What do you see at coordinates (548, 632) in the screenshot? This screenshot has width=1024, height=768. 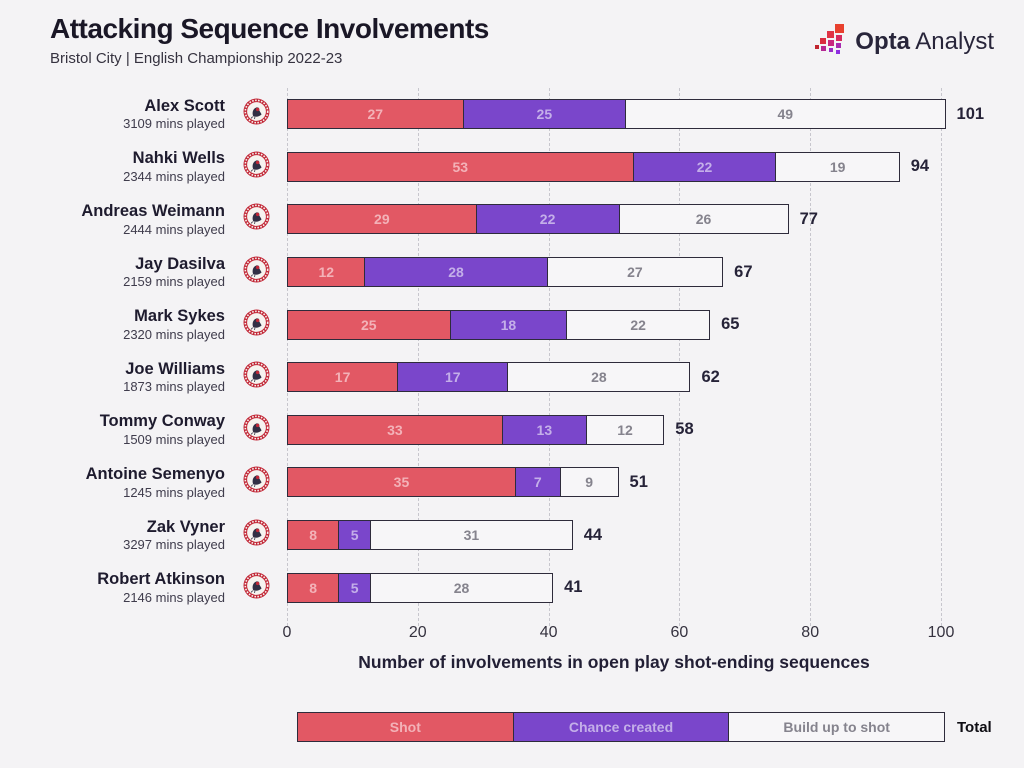 I see `tick-label: 40` at bounding box center [548, 632].